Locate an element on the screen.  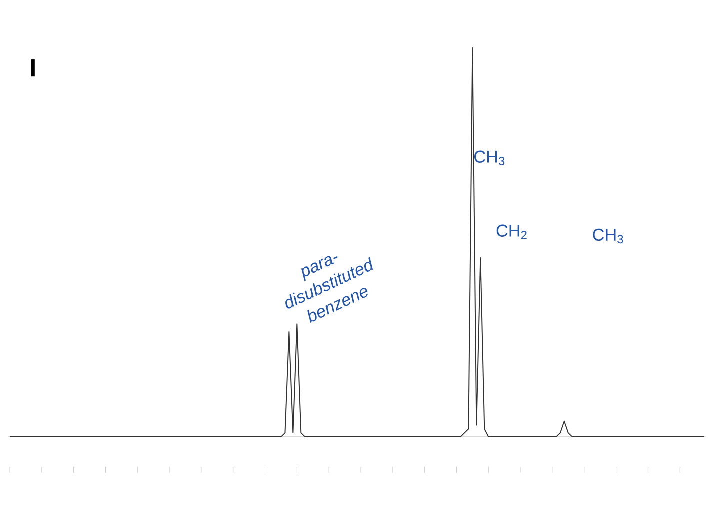
annotation: CH$_{2}$ is located at coordinates (511, 232).